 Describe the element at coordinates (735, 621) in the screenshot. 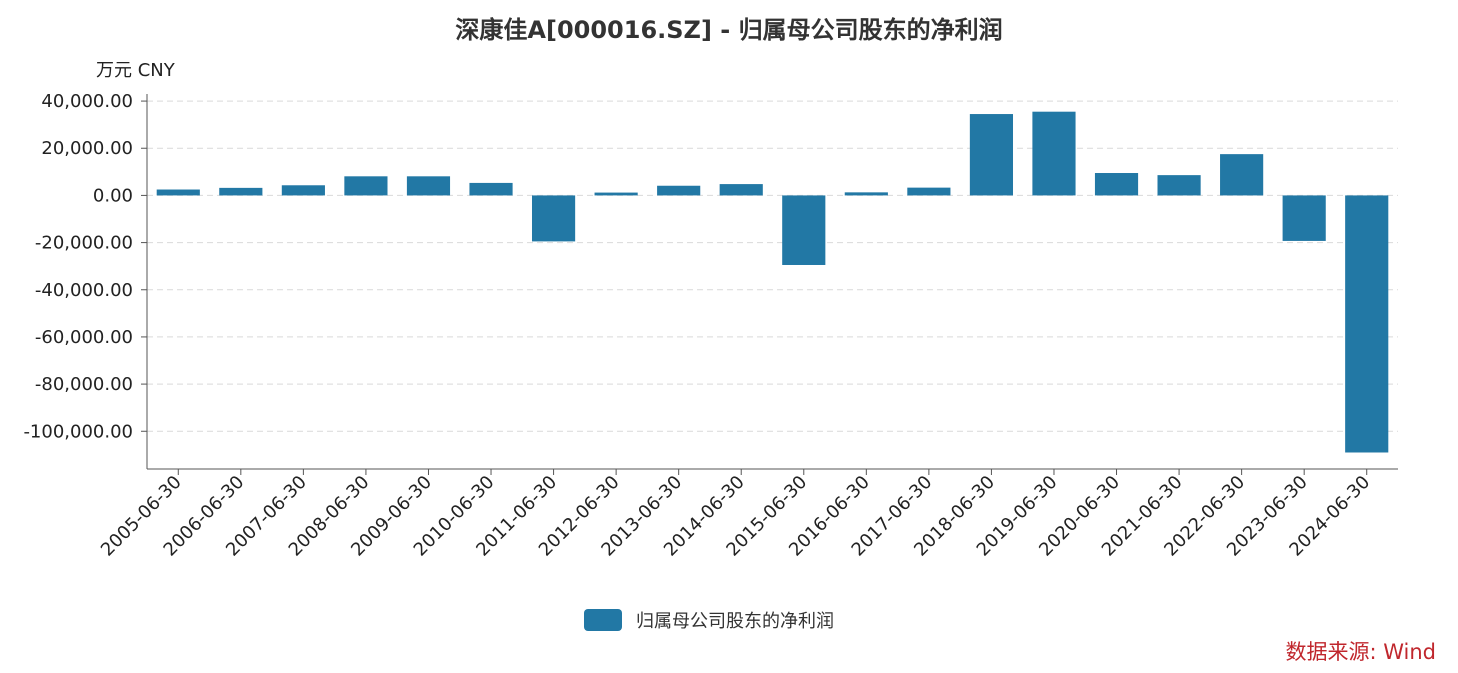

I see `legend-label: 归属母公司股东的净利润` at that location.